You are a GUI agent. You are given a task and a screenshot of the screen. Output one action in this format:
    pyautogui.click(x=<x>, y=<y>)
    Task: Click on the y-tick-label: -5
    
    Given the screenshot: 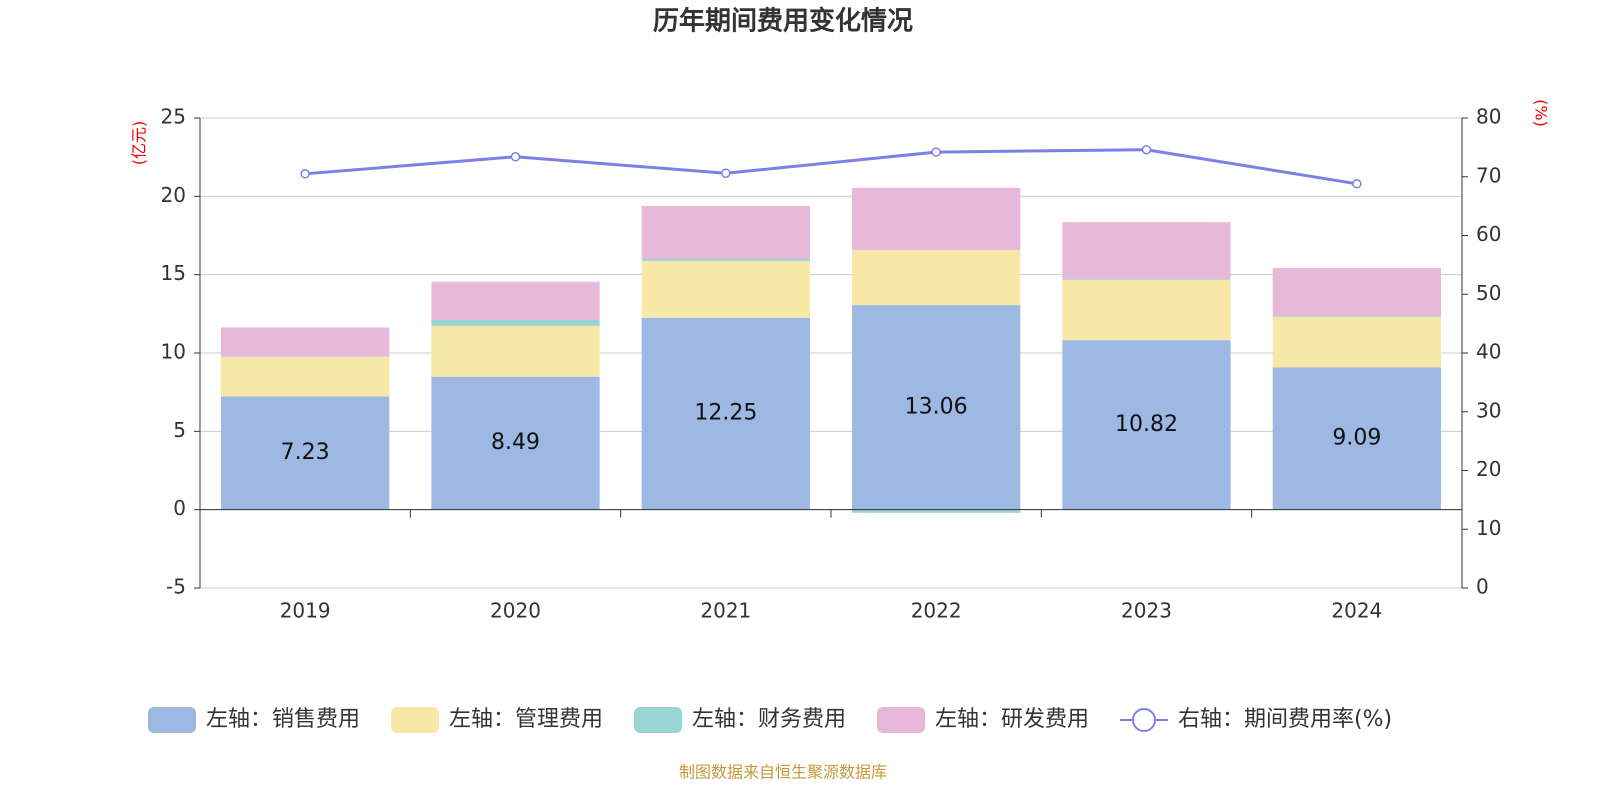 What is the action you would take?
    pyautogui.click(x=176, y=587)
    